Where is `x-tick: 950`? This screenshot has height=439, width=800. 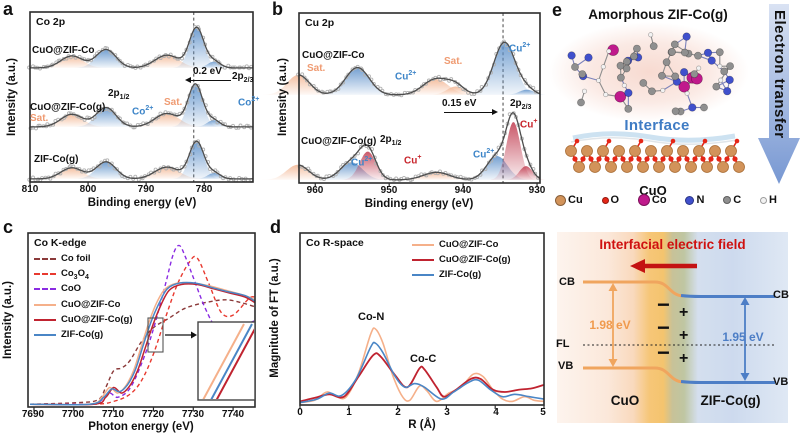
x-tick: 950 is located at coordinates (389, 190).